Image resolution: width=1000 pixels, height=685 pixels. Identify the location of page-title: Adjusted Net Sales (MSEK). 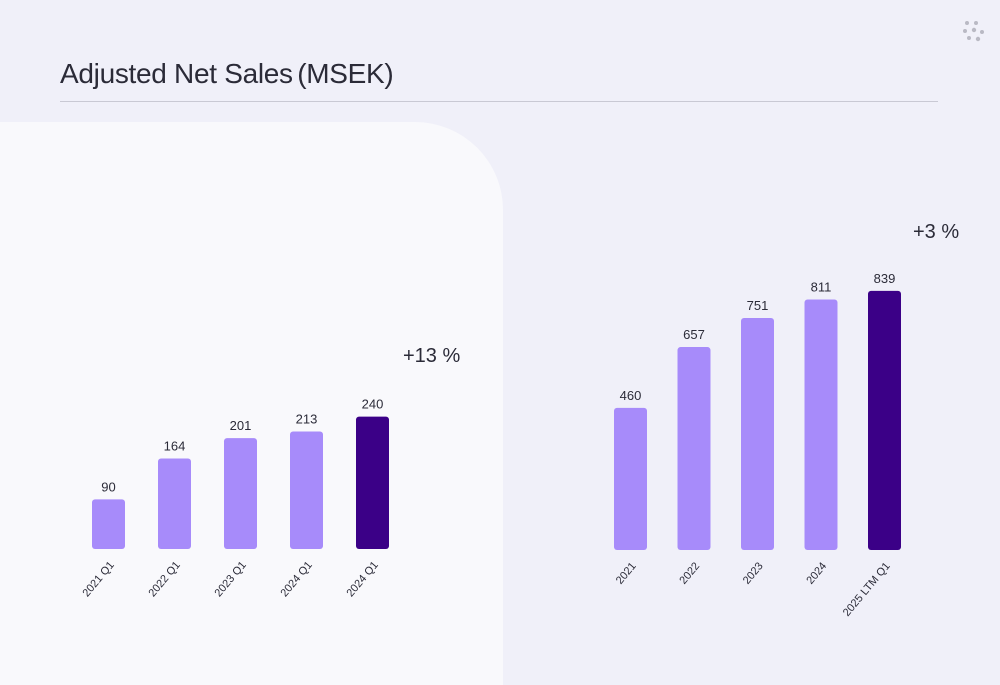
(227, 74).